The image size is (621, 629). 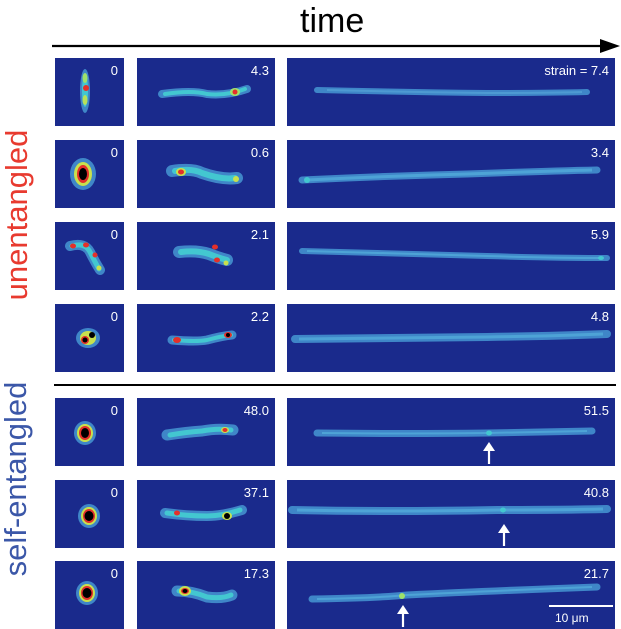 I want to click on panel-r6-c3: 40.8, so click(x=451, y=514).